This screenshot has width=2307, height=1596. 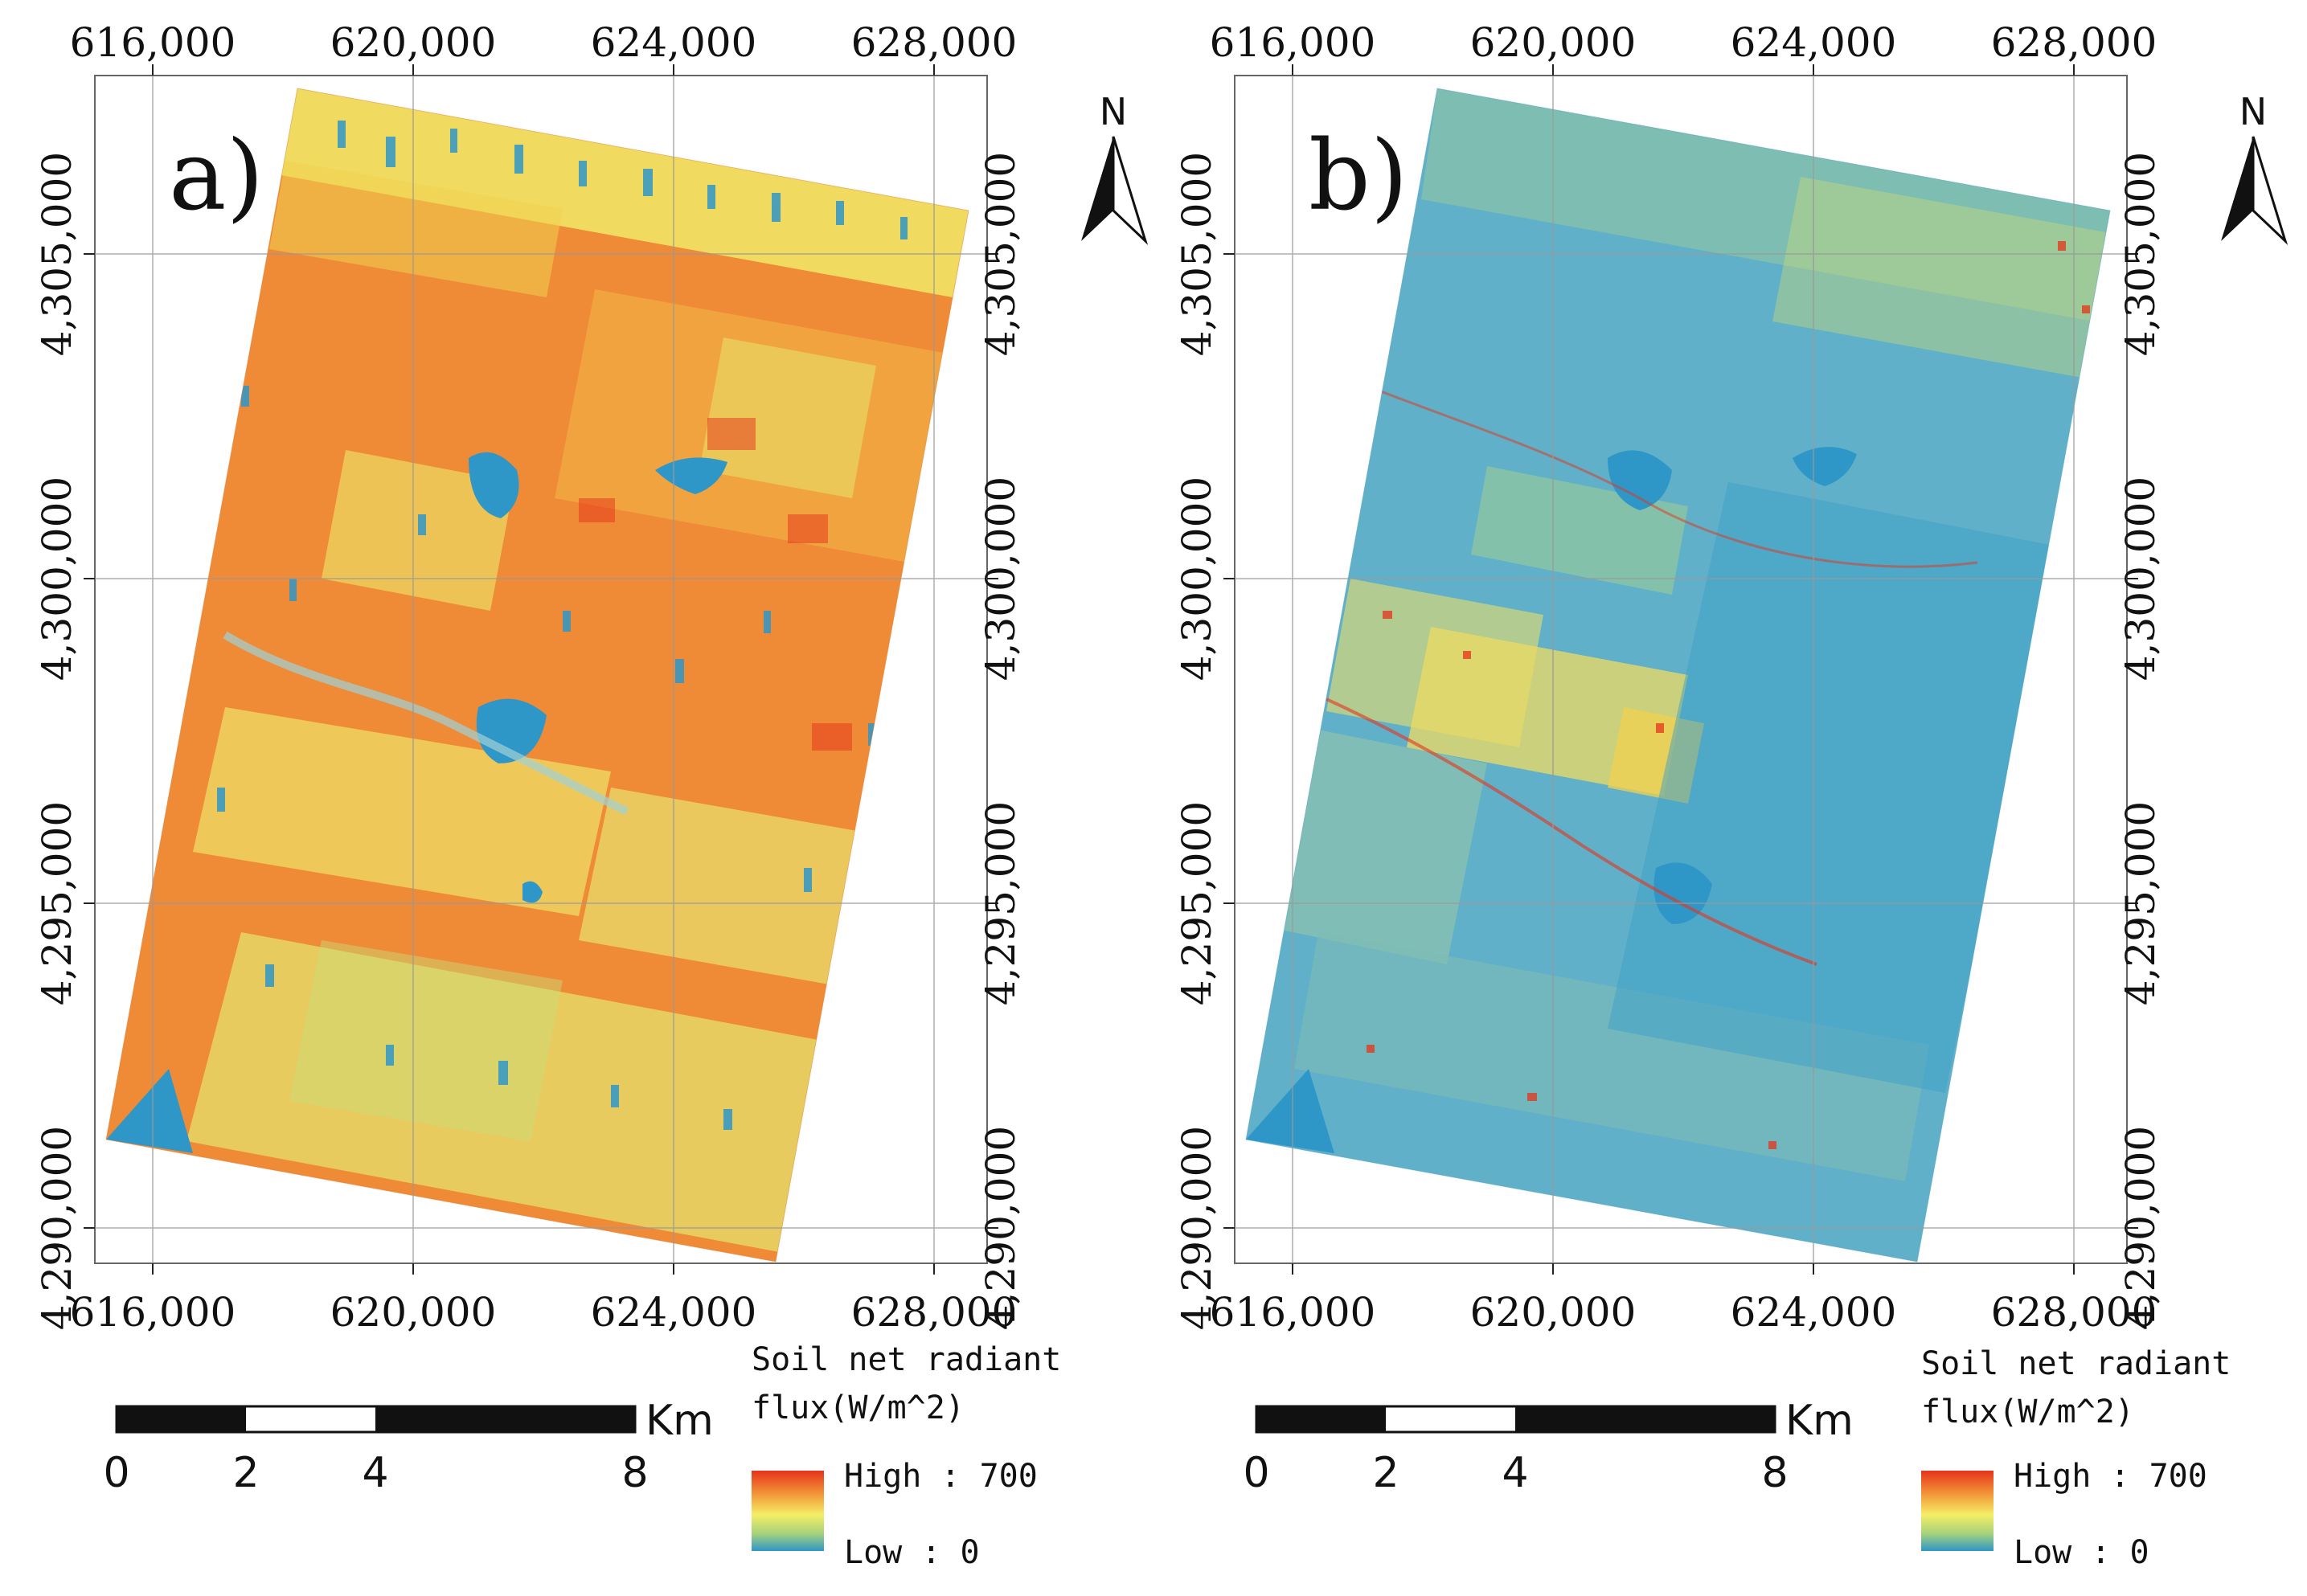 I want to click on scale-label-b-2: 2, so click(x=1385, y=1473).